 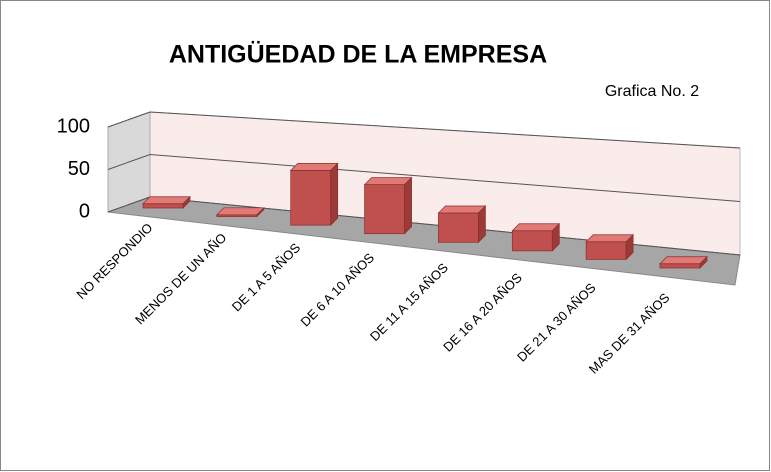 I want to click on y-tick-label: 50, so click(x=79, y=169).